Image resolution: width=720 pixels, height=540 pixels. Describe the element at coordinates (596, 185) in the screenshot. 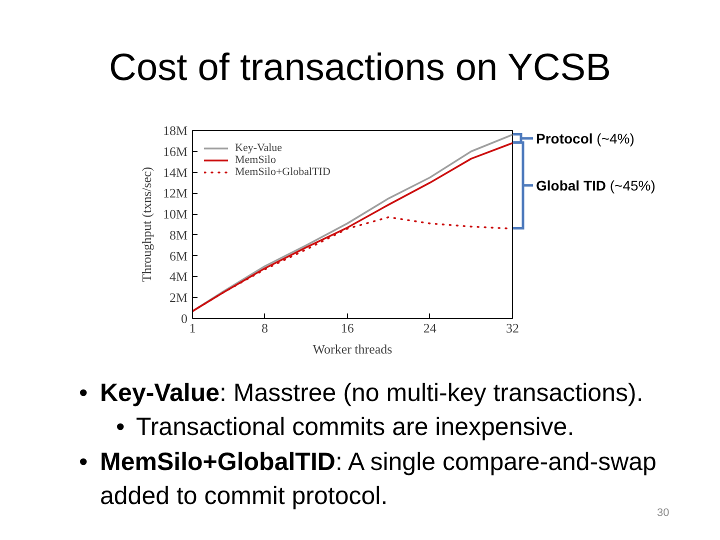

I see `text: Global TID (~45%)` at that location.